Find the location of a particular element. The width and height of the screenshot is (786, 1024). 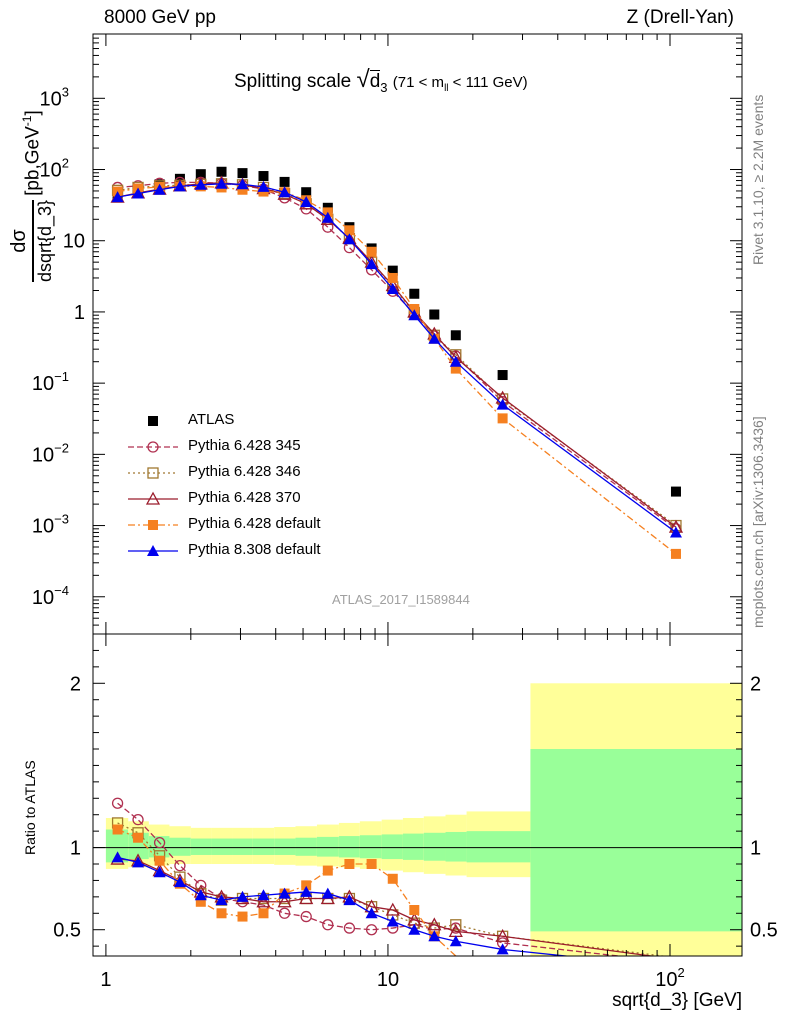

title-range: (71 < mll < 111 GeV) is located at coordinates (460, 84).